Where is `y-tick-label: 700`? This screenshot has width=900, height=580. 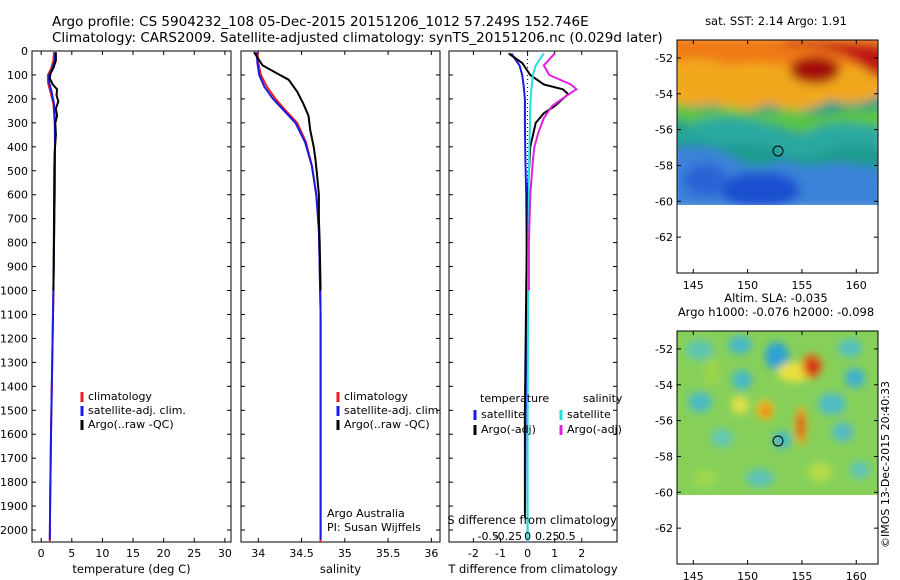
y-tick-label: 700 is located at coordinates (17, 219).